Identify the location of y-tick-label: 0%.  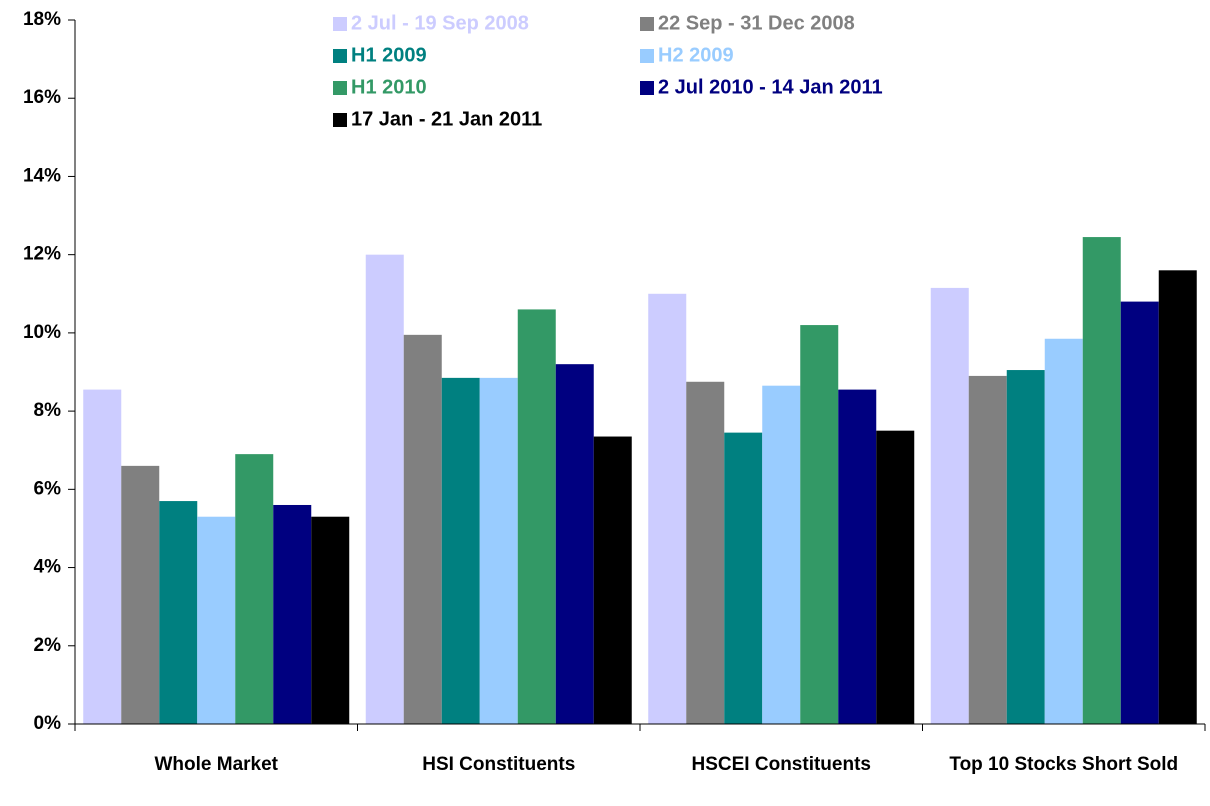
(48, 723).